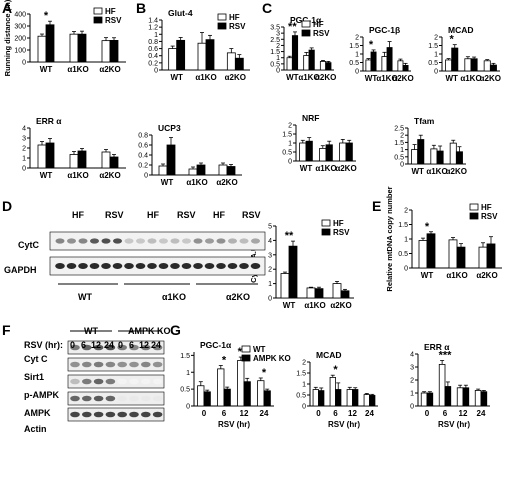 The height and width of the screenshot is (502, 520). I want to click on x-axis-label: RSV (hr), so click(234, 424).